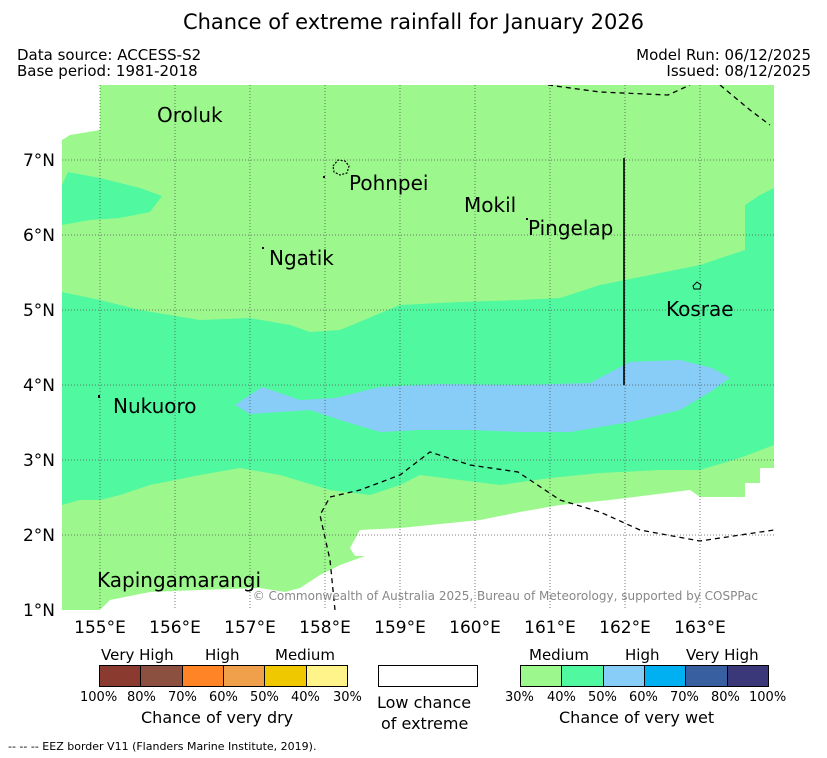  Describe the element at coordinates (99, 697) in the screenshot. I see `dry-tick: 100%` at that location.